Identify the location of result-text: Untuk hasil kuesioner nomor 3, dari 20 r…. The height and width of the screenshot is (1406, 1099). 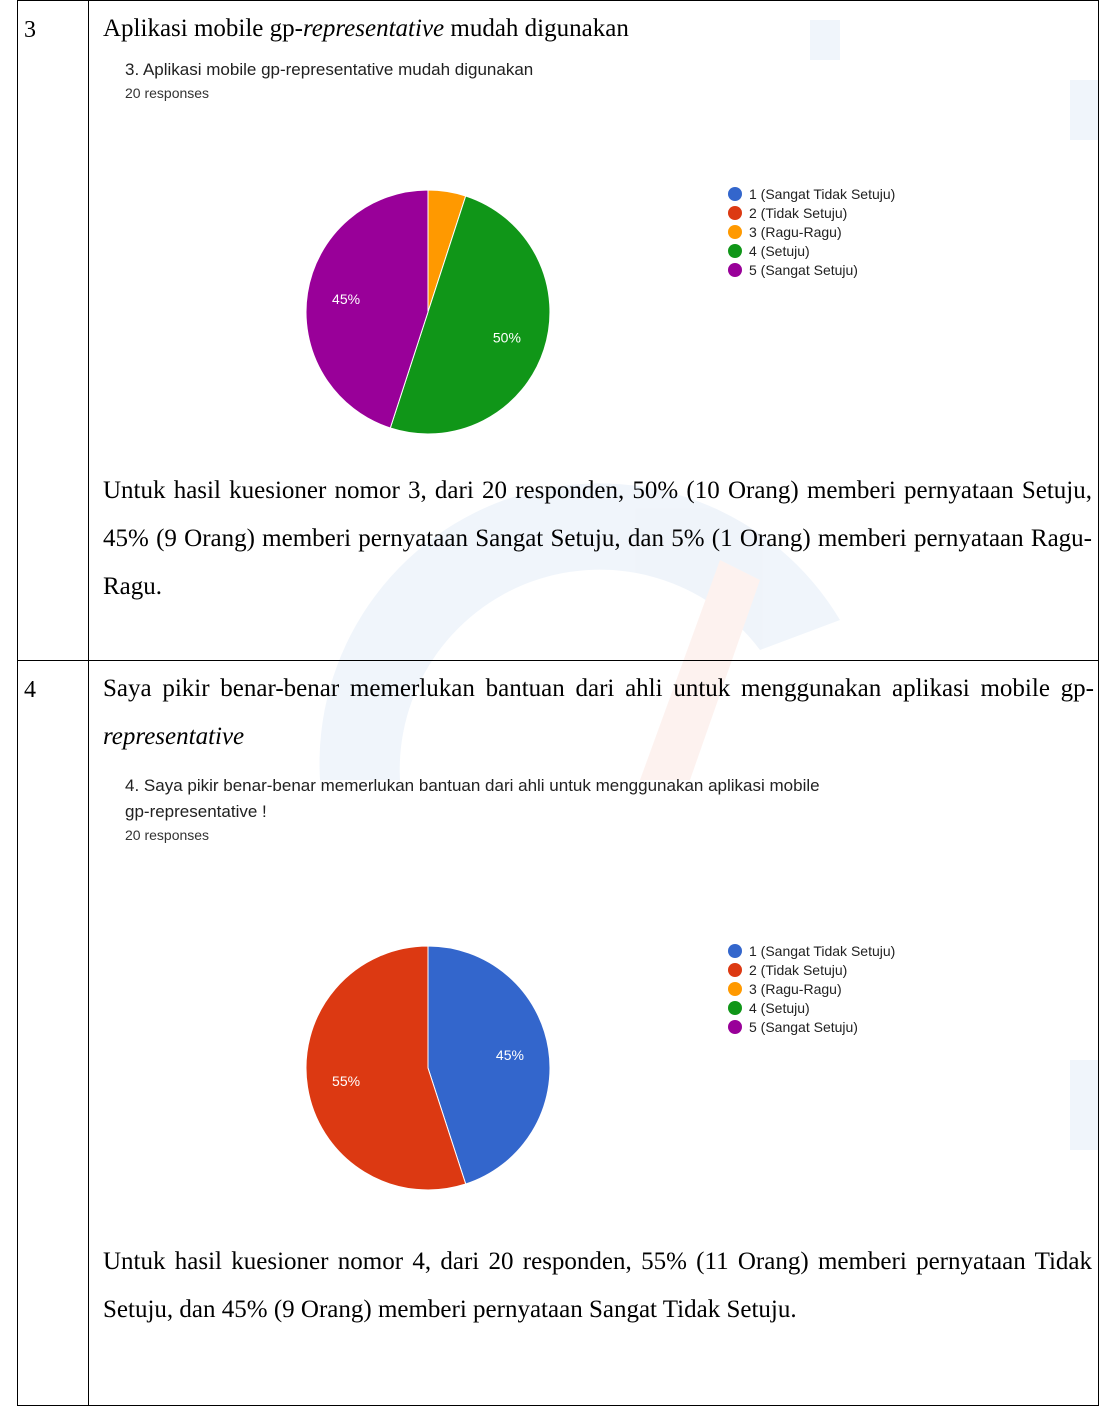
(600, 539).